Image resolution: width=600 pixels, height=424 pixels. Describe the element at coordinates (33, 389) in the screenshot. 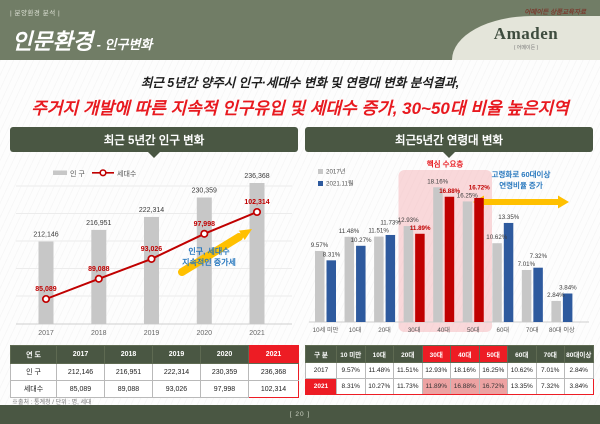

I see `table-cell: 세대수` at that location.